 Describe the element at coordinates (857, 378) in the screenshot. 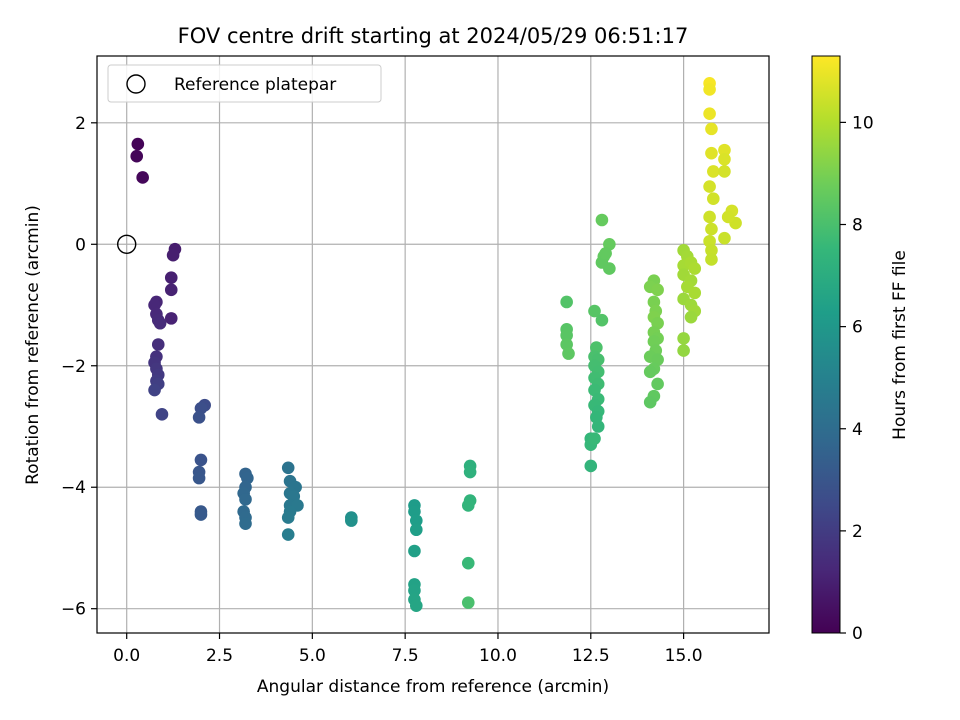

I see `colorbar-ticks: 0 2 4 6 8 10` at that location.